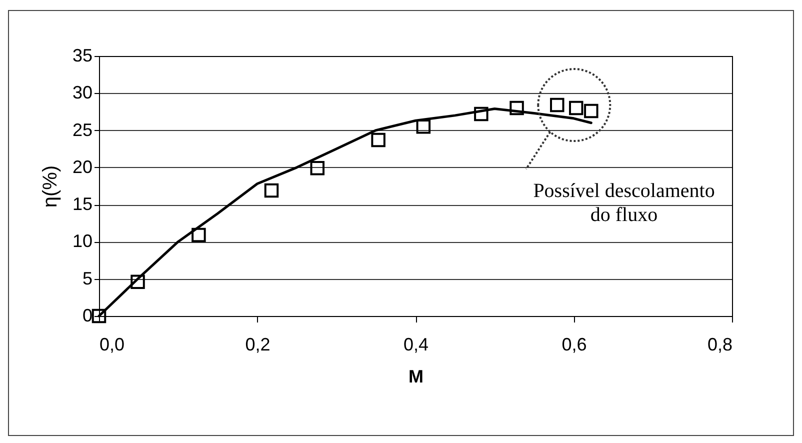 The image size is (802, 443). I want to click on y-tick-label: 15, so click(82, 204).